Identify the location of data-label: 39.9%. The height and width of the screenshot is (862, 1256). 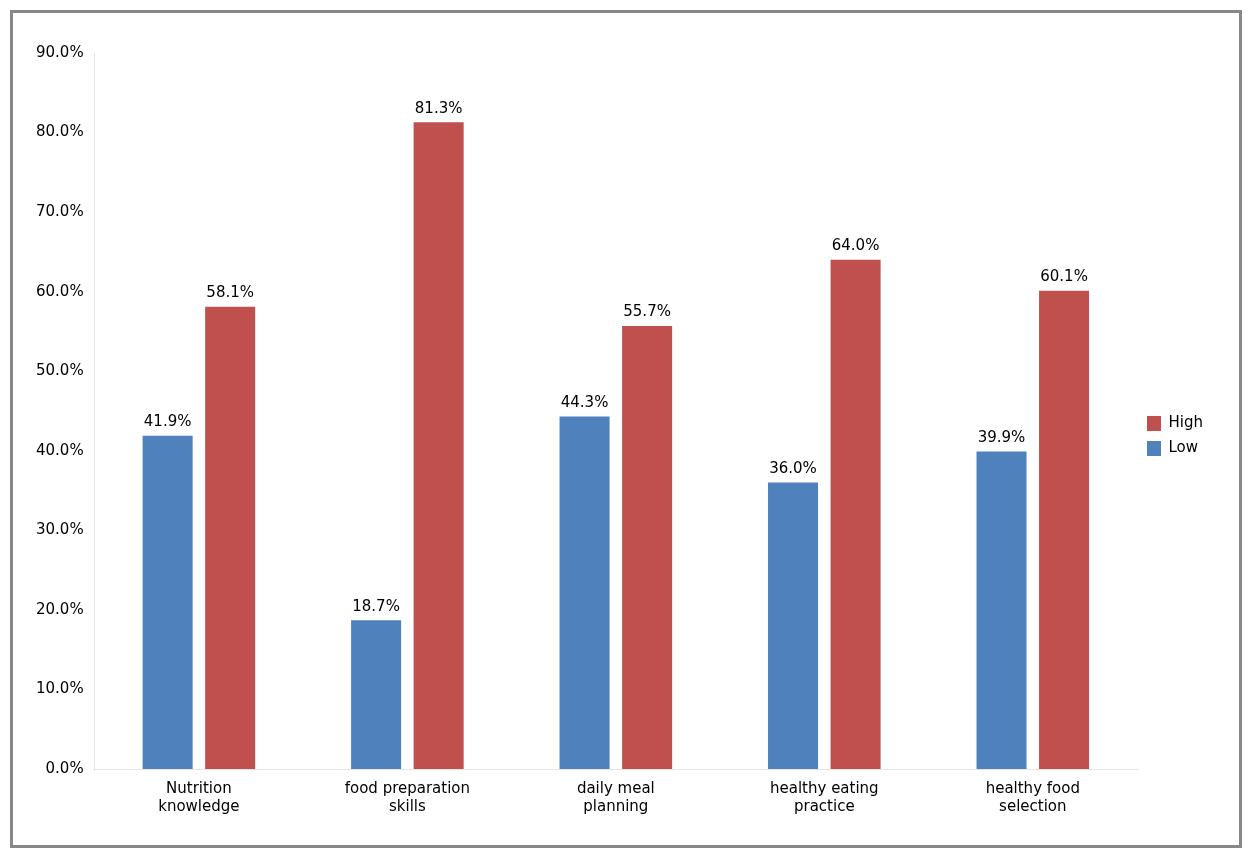
(1001, 436).